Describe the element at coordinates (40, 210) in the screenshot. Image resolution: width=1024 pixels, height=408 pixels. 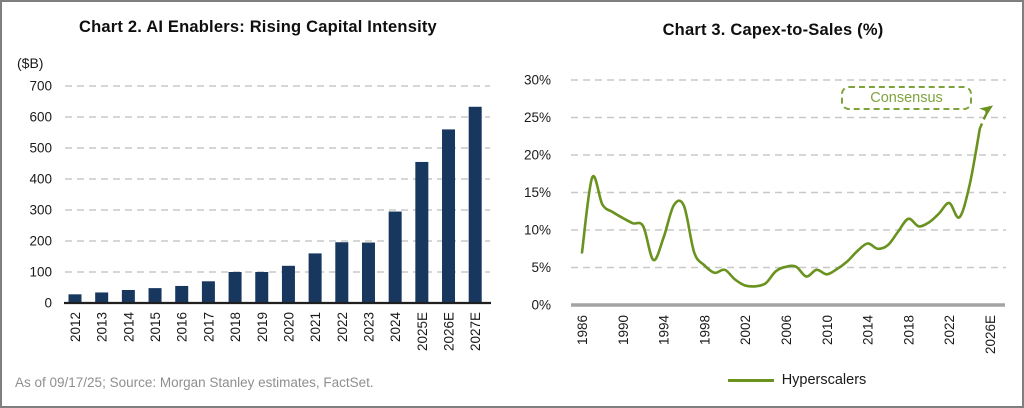
I see `y-tick-label: 300` at that location.